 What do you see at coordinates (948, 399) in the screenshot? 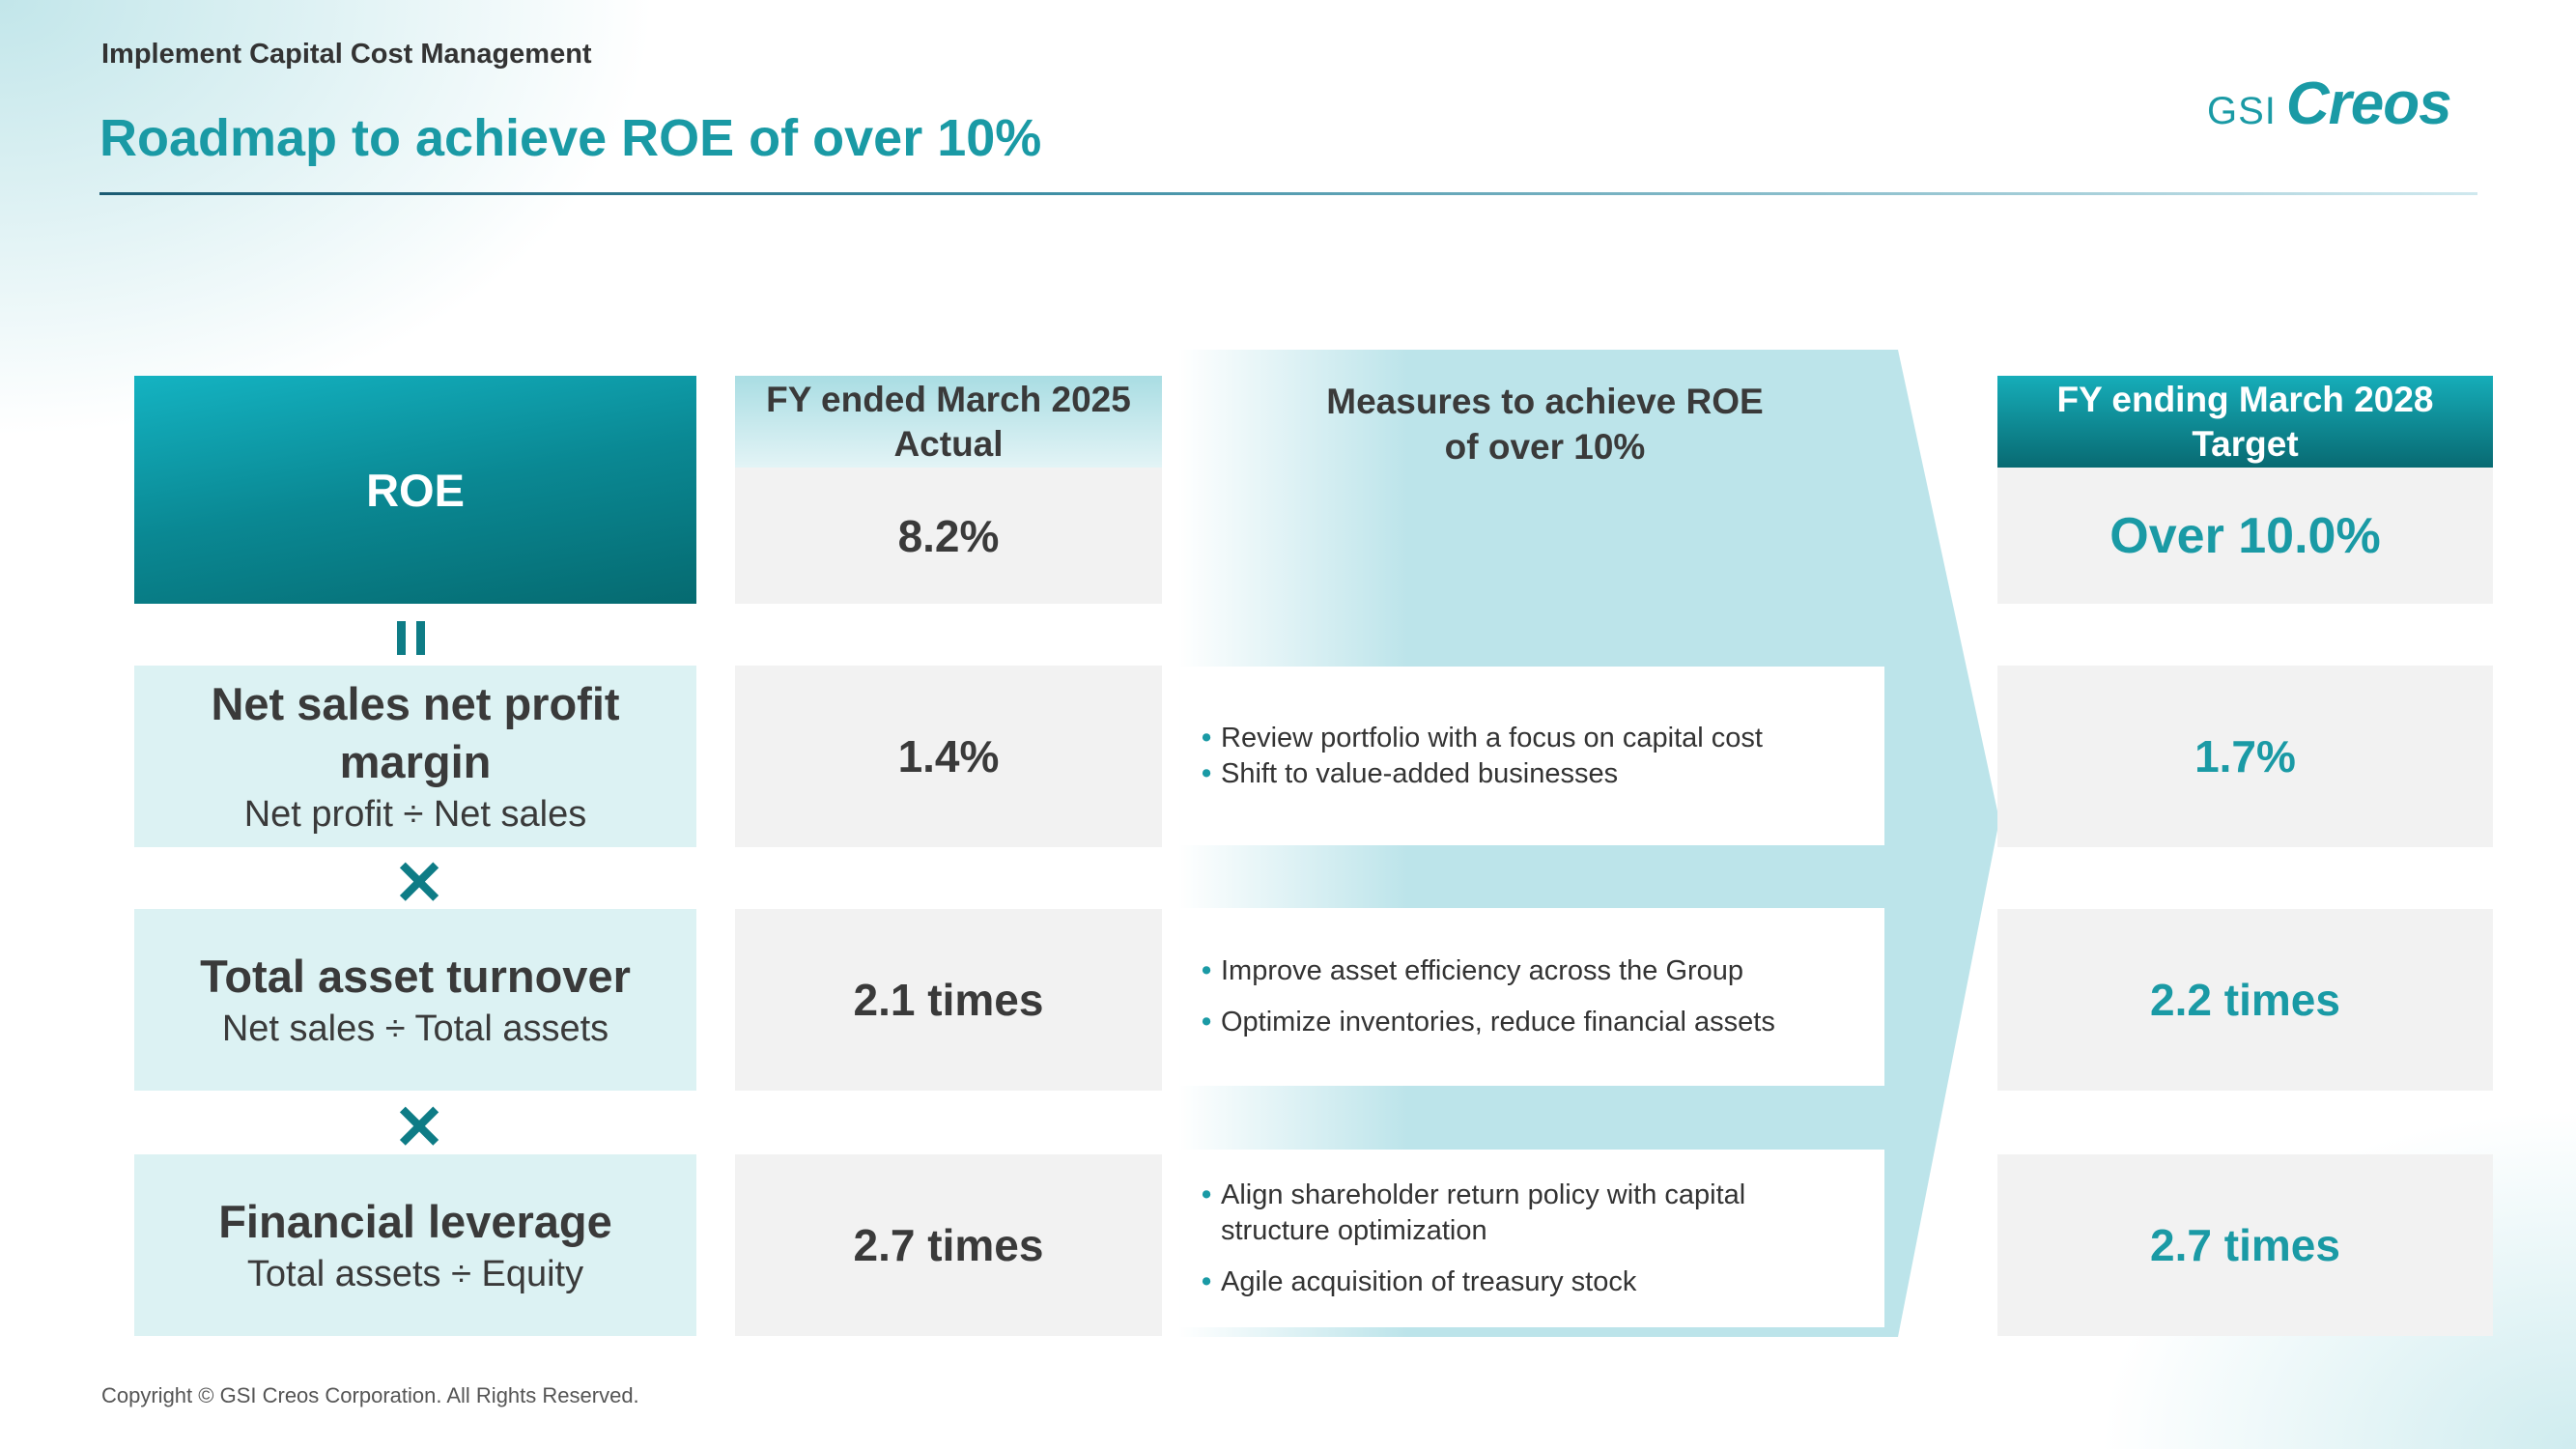
I see `actual-header-line1: FY ended March 2025` at bounding box center [948, 399].